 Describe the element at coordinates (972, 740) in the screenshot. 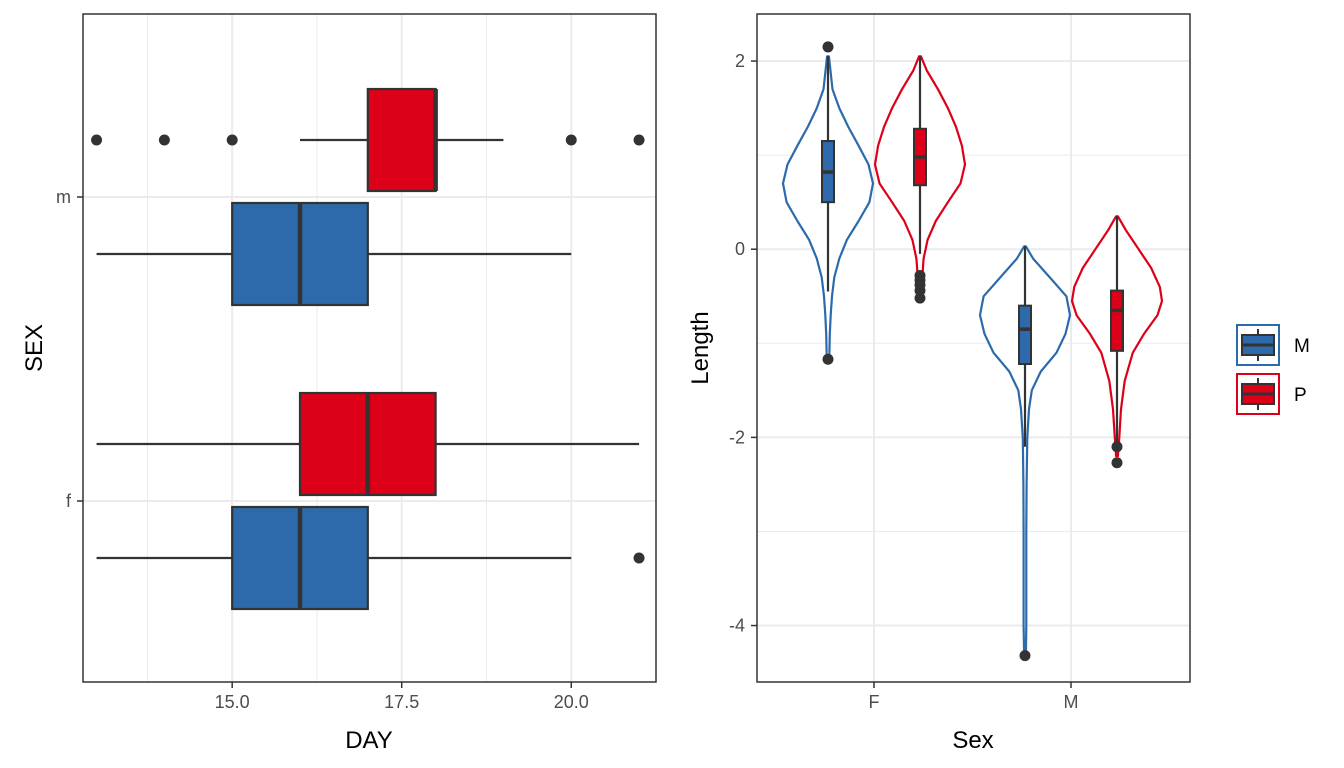

I see `right-x-axis-title: Sex` at that location.